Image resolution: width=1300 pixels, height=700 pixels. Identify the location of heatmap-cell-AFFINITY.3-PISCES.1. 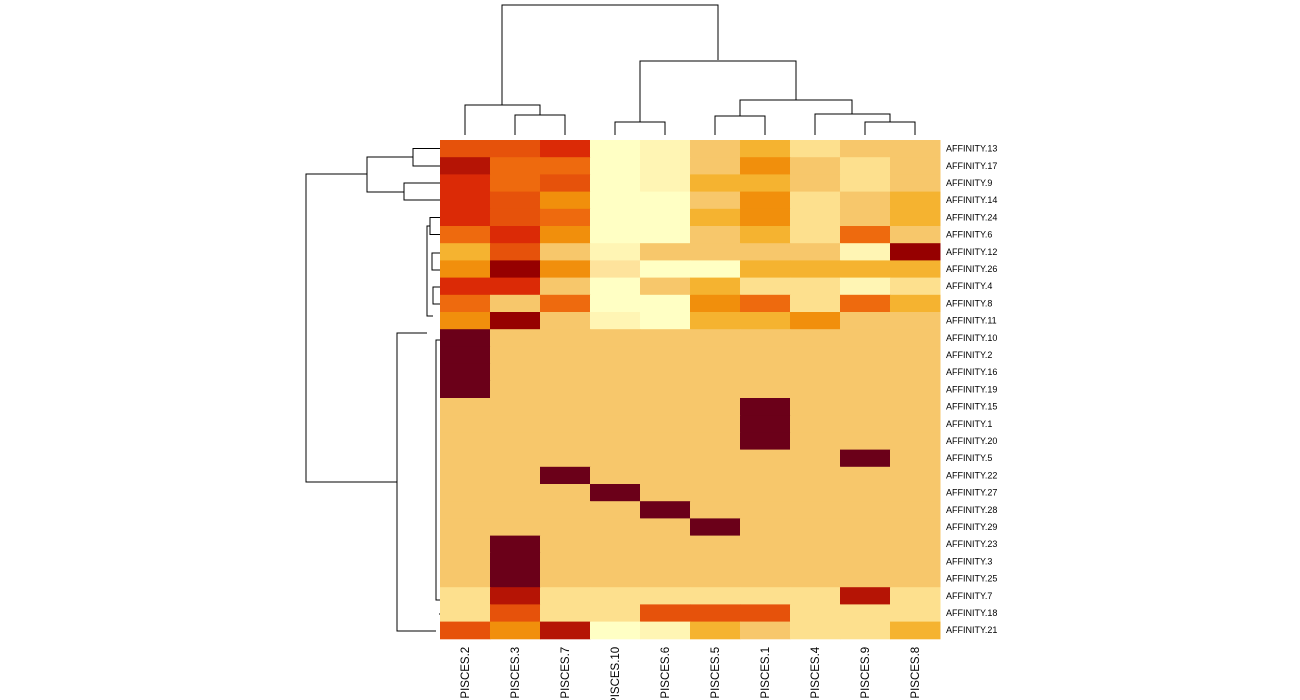
(765, 561).